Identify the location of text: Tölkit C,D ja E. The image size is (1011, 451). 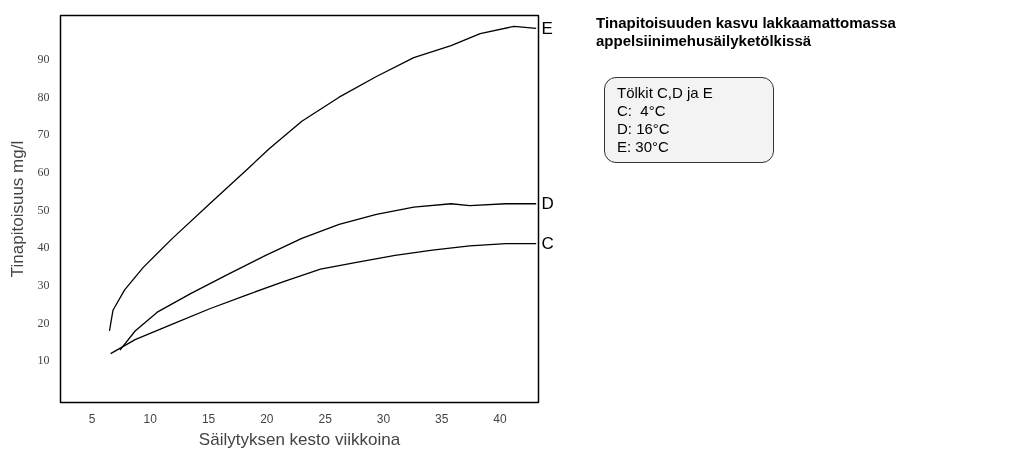
(665, 92).